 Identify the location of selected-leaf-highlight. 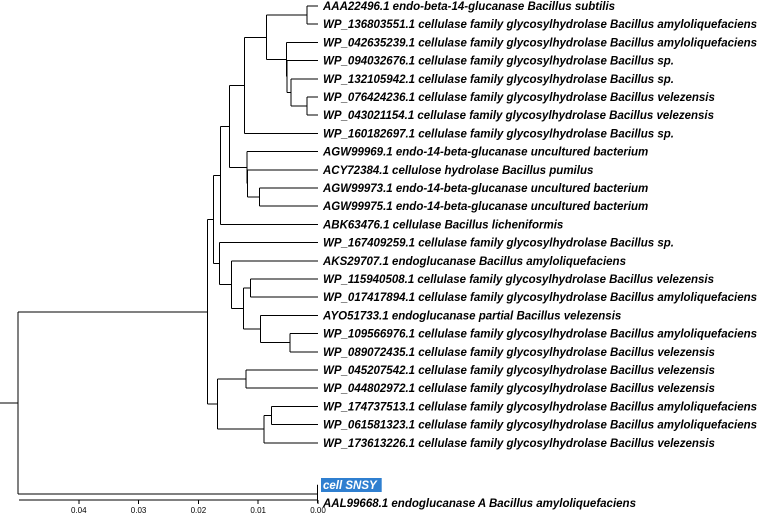
(351, 485).